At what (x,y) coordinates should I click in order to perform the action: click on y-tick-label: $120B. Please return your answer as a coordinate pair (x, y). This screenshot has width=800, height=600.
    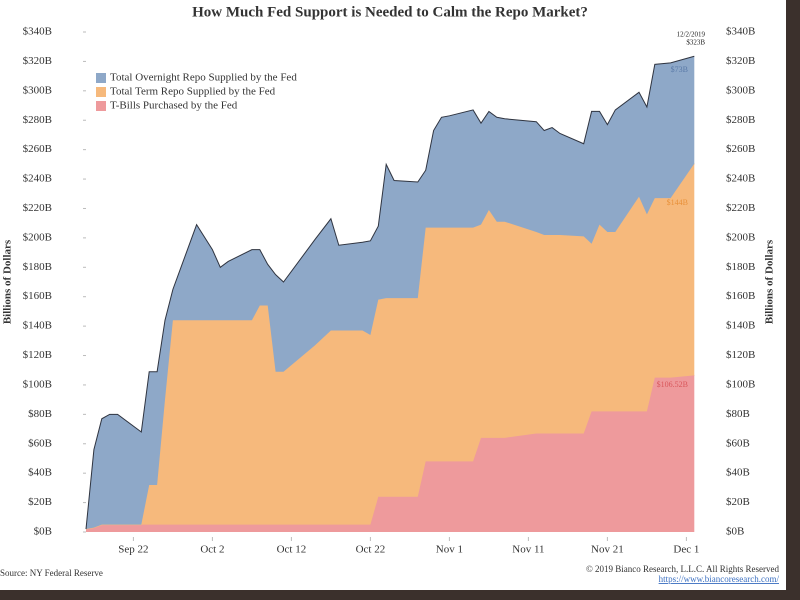
    Looking at the image, I should click on (37, 355).